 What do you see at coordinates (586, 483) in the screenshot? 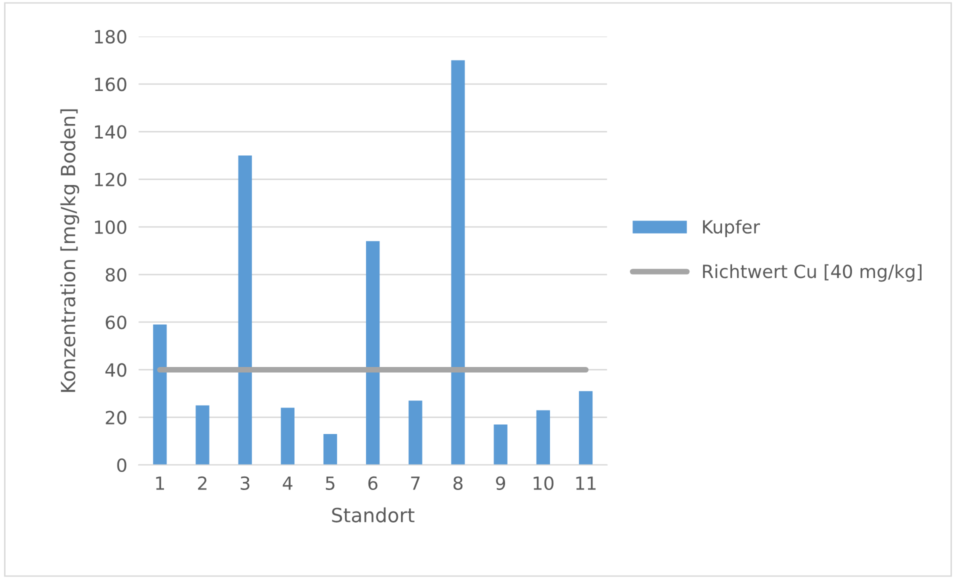
I see `x-tick-label: 11` at bounding box center [586, 483].